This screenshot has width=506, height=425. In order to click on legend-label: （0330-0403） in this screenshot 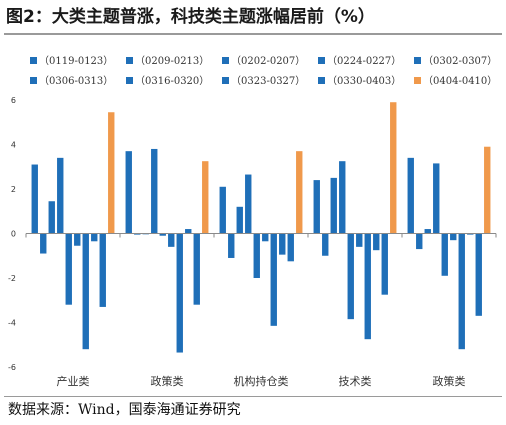, I will do `click(364, 81)`.